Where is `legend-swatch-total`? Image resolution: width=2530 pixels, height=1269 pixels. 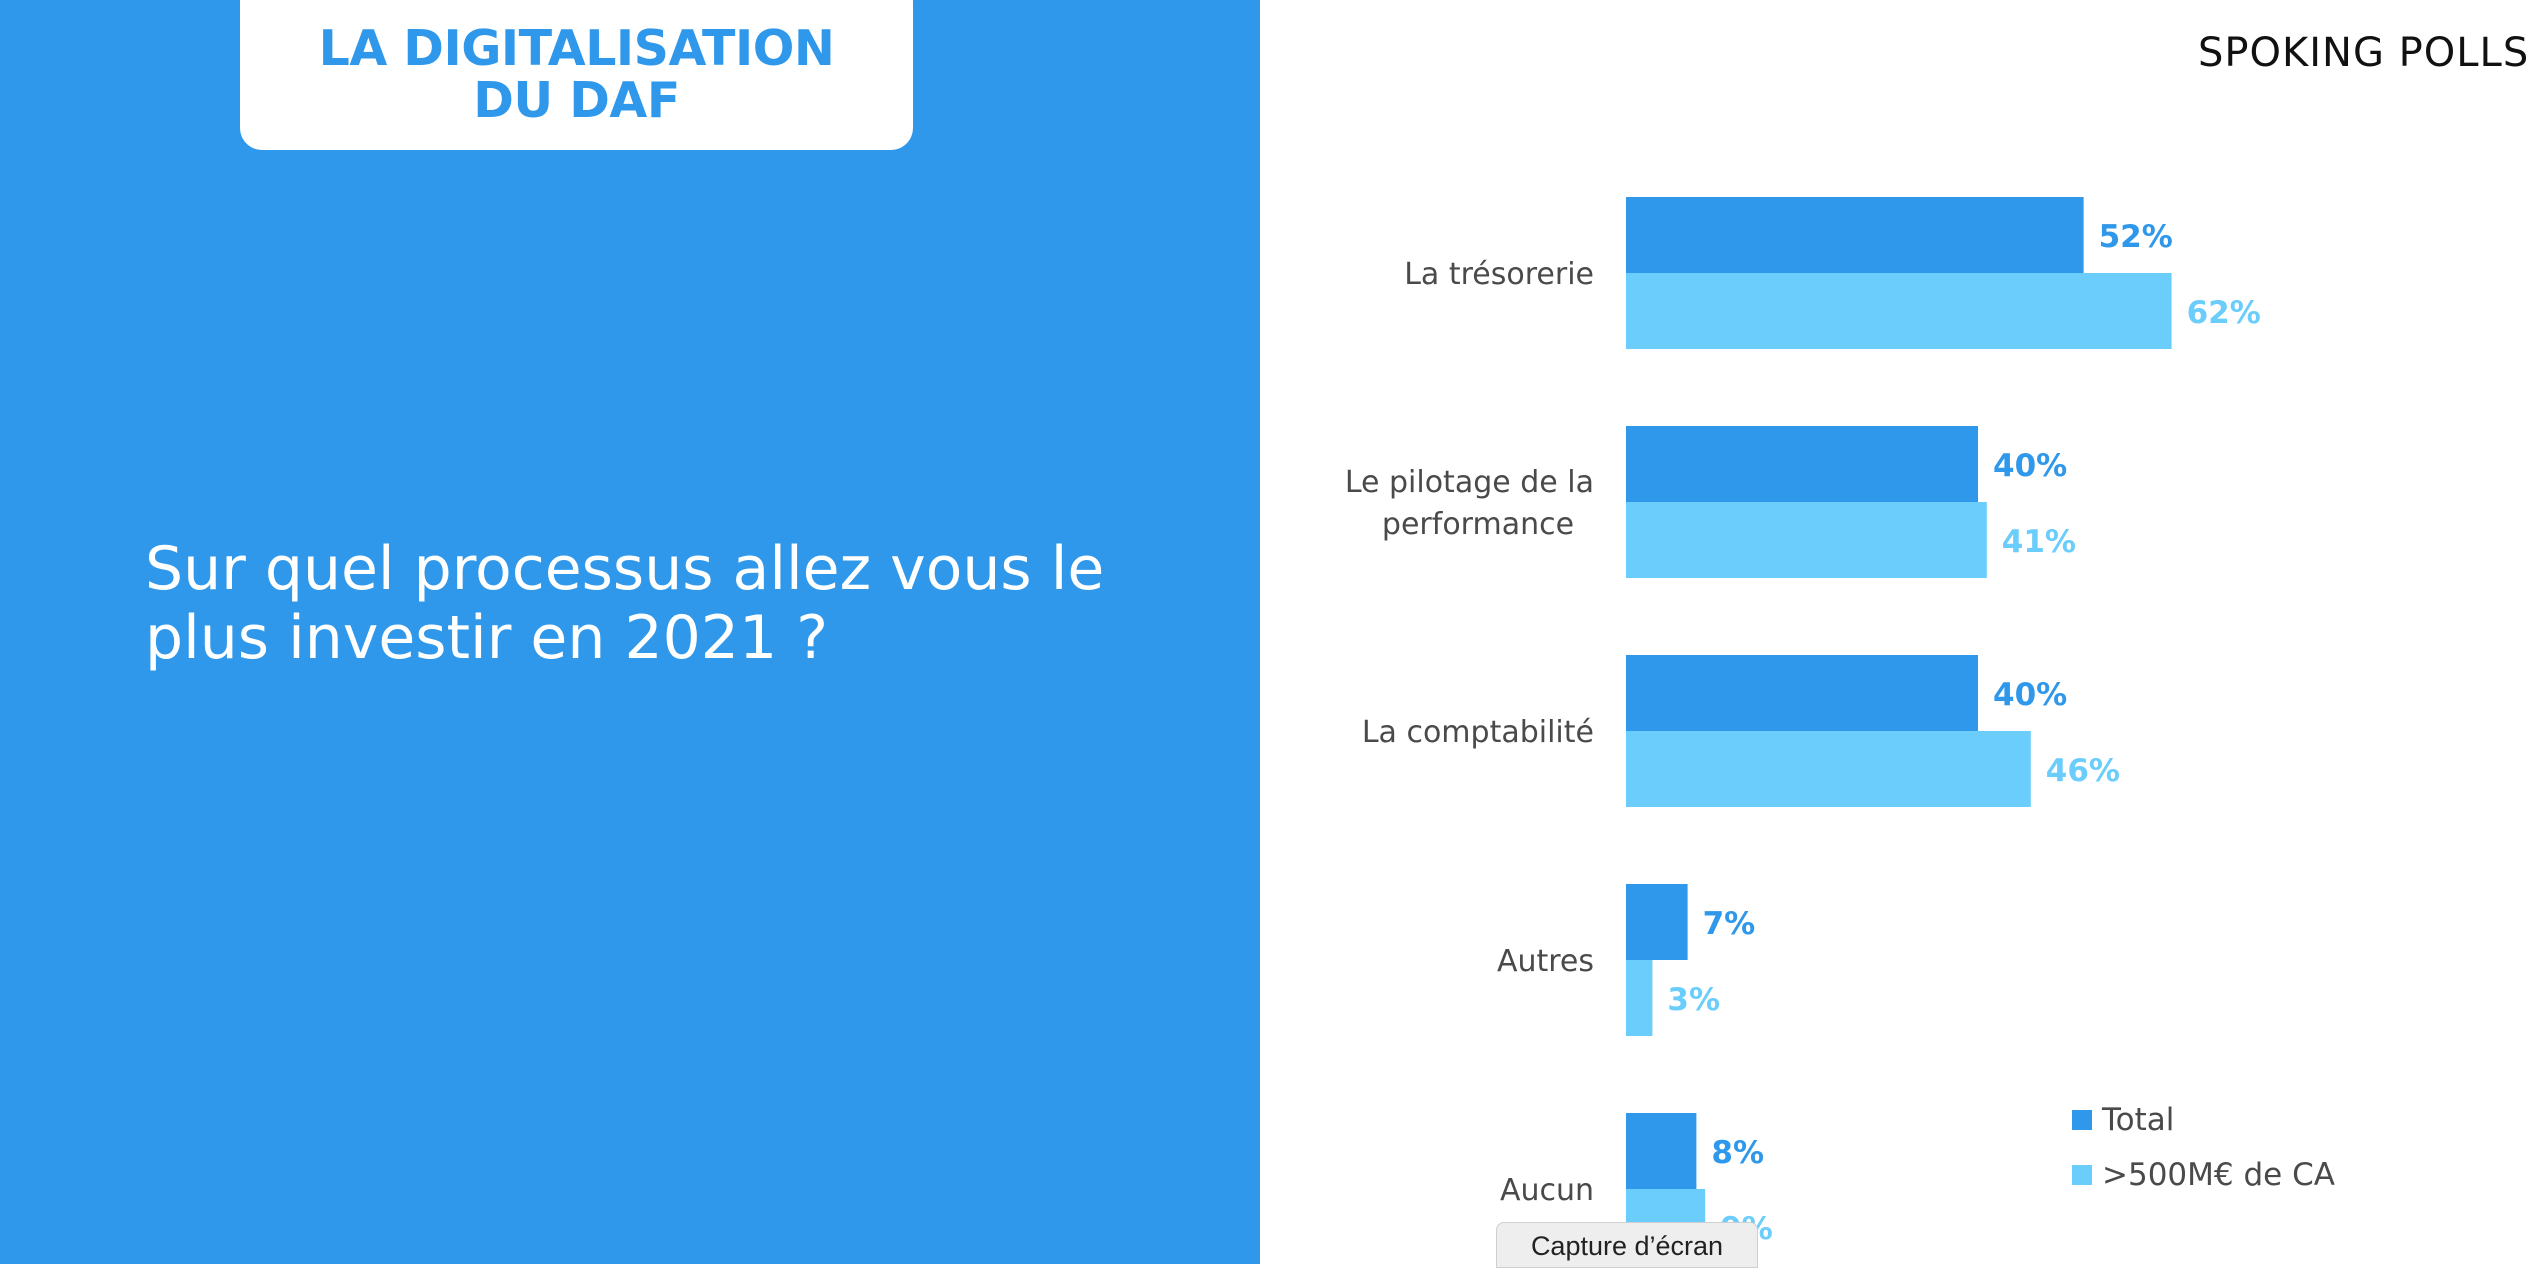
legend-swatch-total is located at coordinates (2082, 1119).